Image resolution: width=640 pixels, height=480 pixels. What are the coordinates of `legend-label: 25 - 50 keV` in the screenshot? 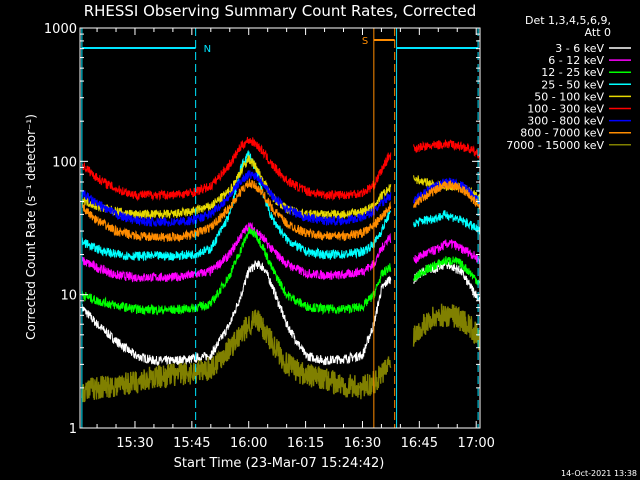 It's located at (572, 84).